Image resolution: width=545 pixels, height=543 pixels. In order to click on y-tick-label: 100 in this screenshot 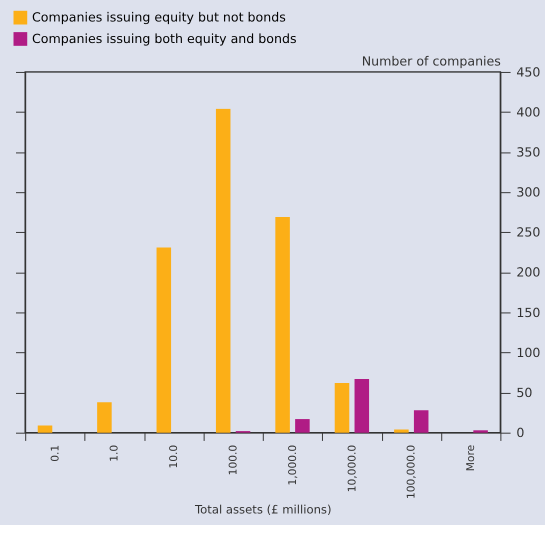, I will do `click(528, 352)`.